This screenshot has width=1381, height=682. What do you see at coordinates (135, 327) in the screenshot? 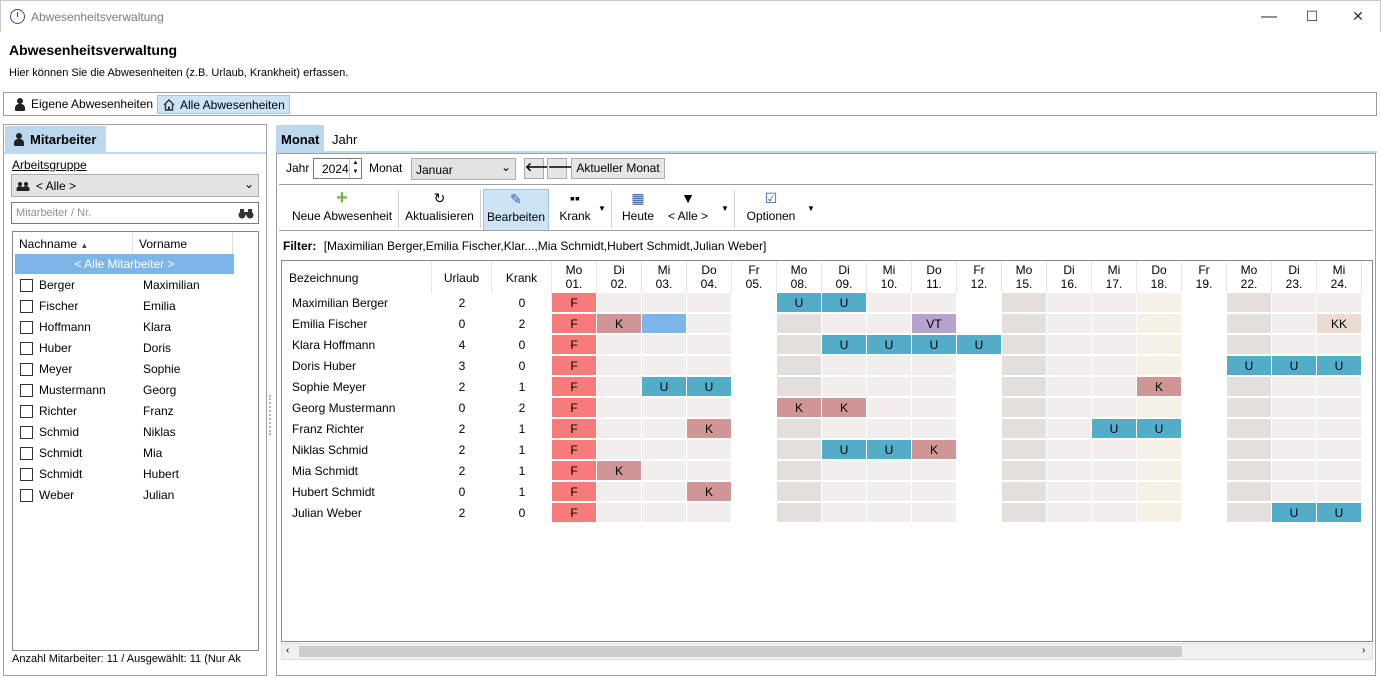
I see `employee-row: Hoffmann Klara` at bounding box center [135, 327].